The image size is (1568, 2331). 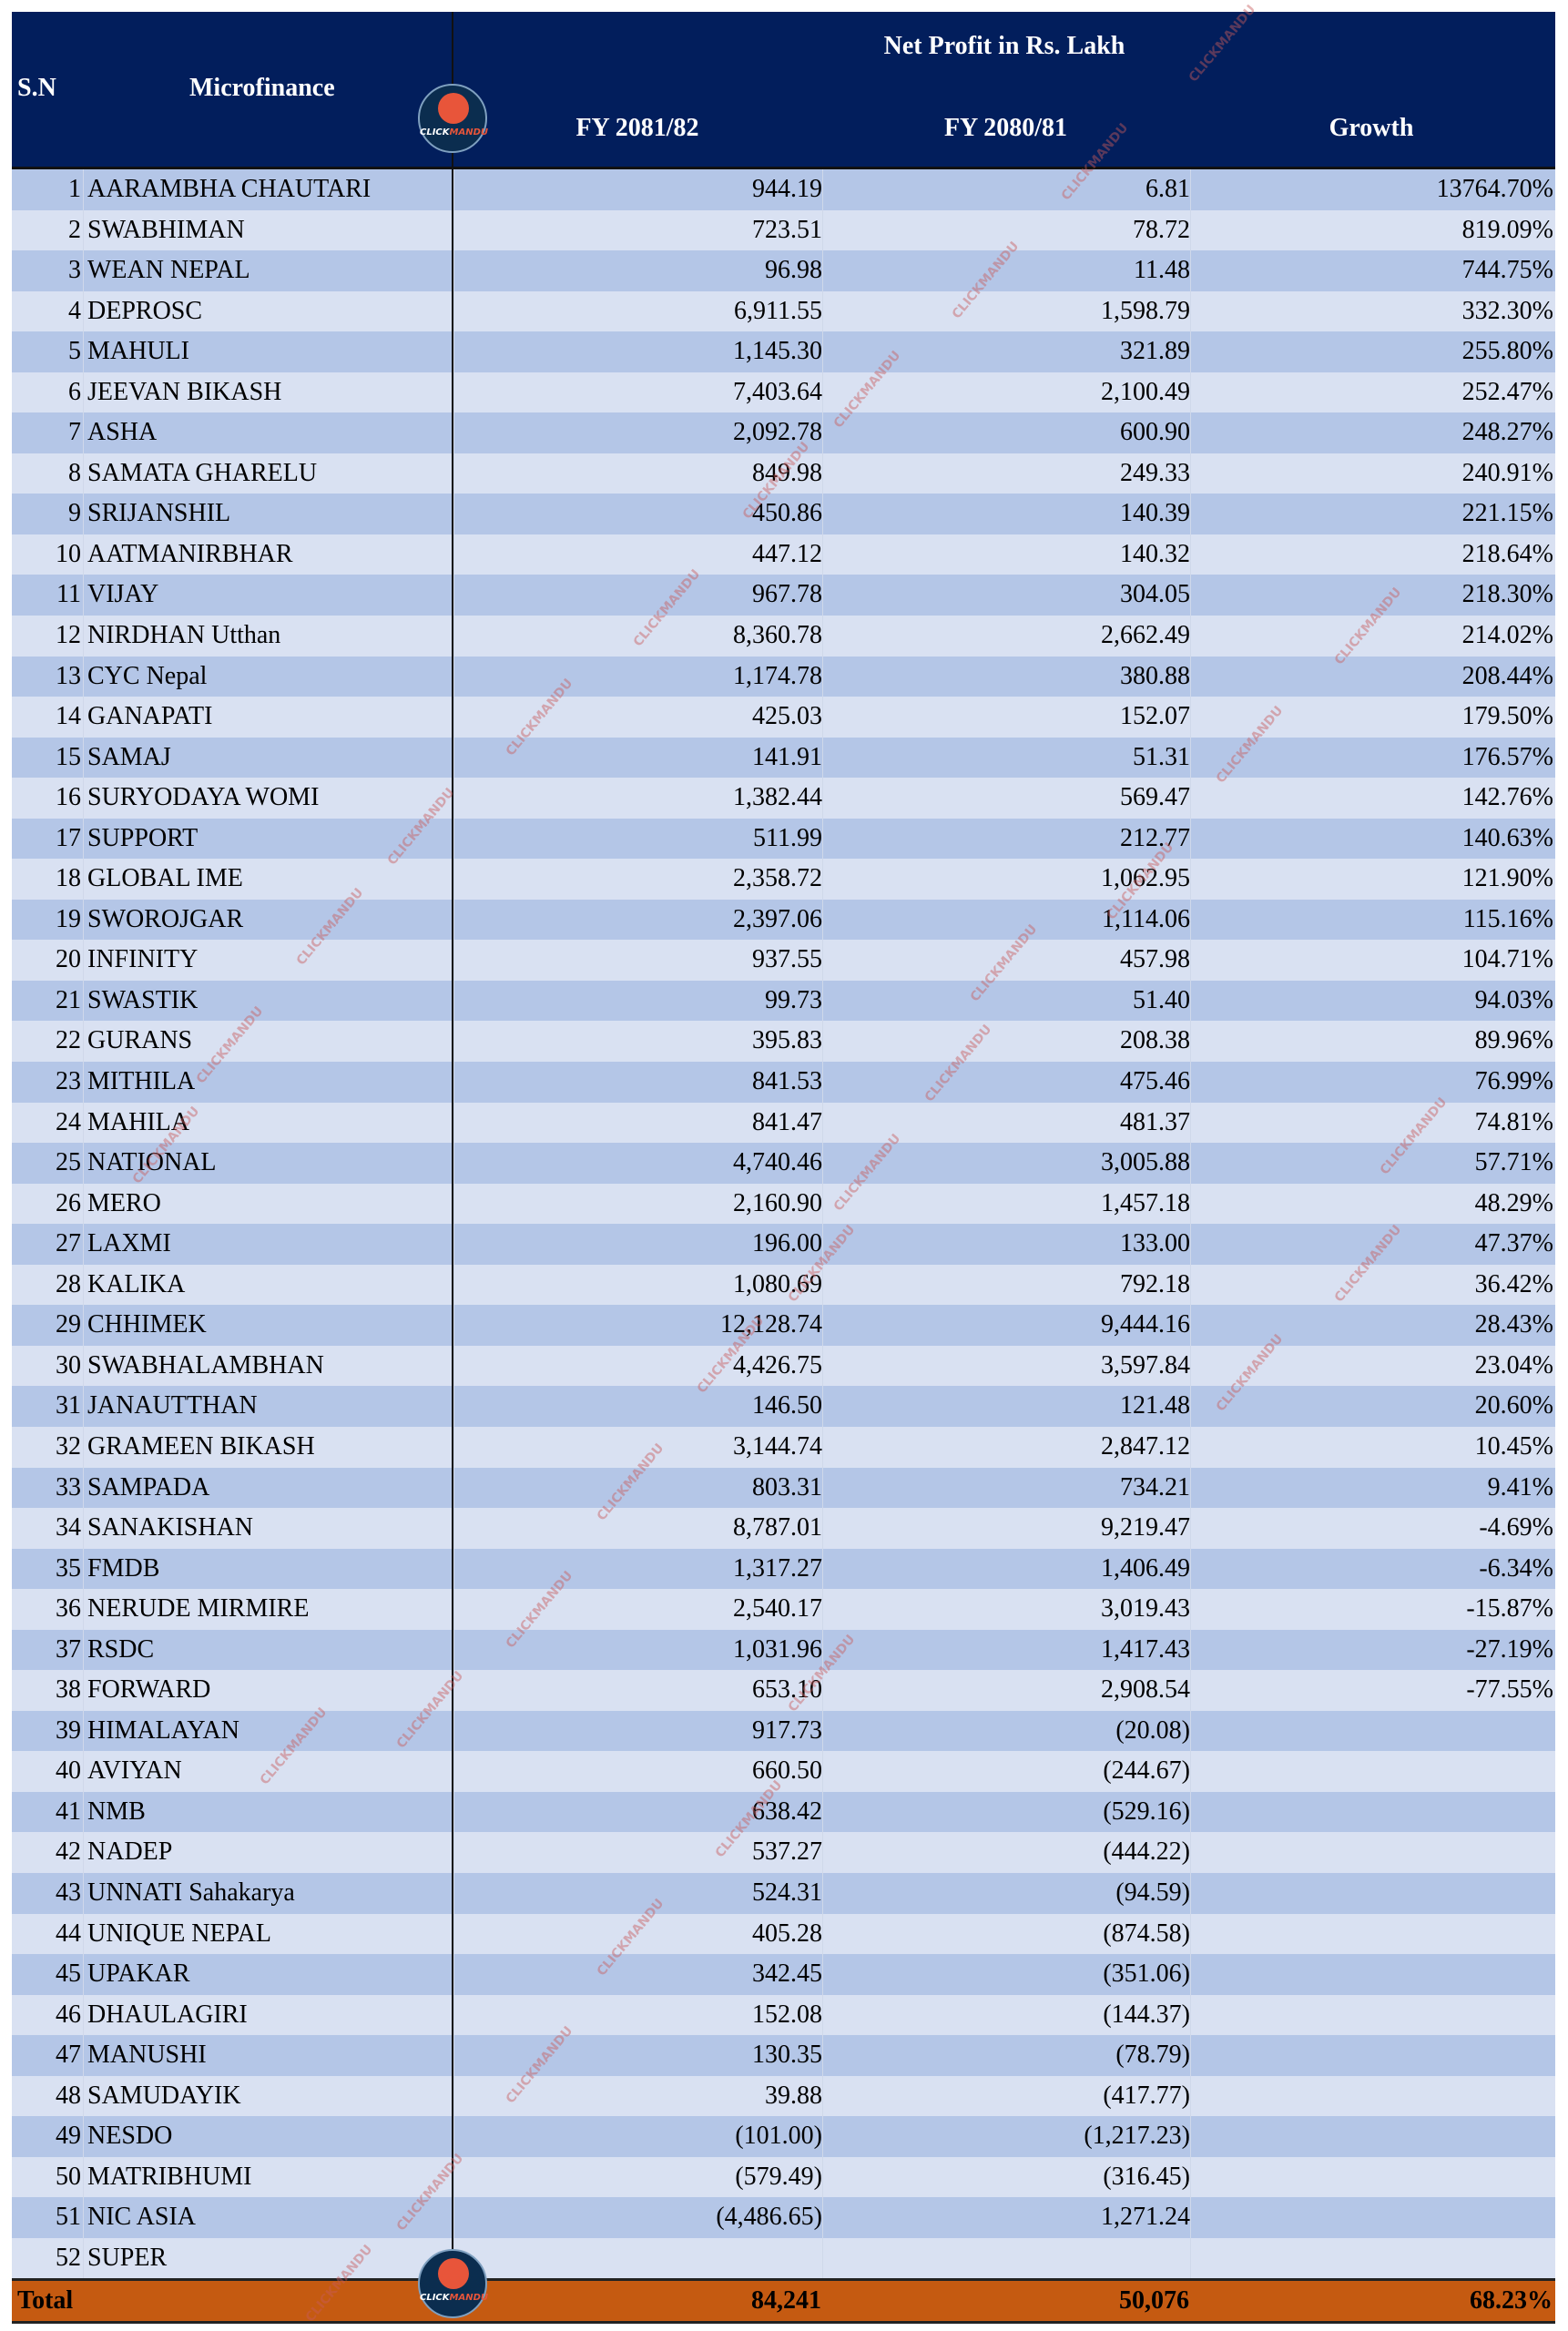 I want to click on row-fy-previous: (20.08), so click(x=1006, y=1731).